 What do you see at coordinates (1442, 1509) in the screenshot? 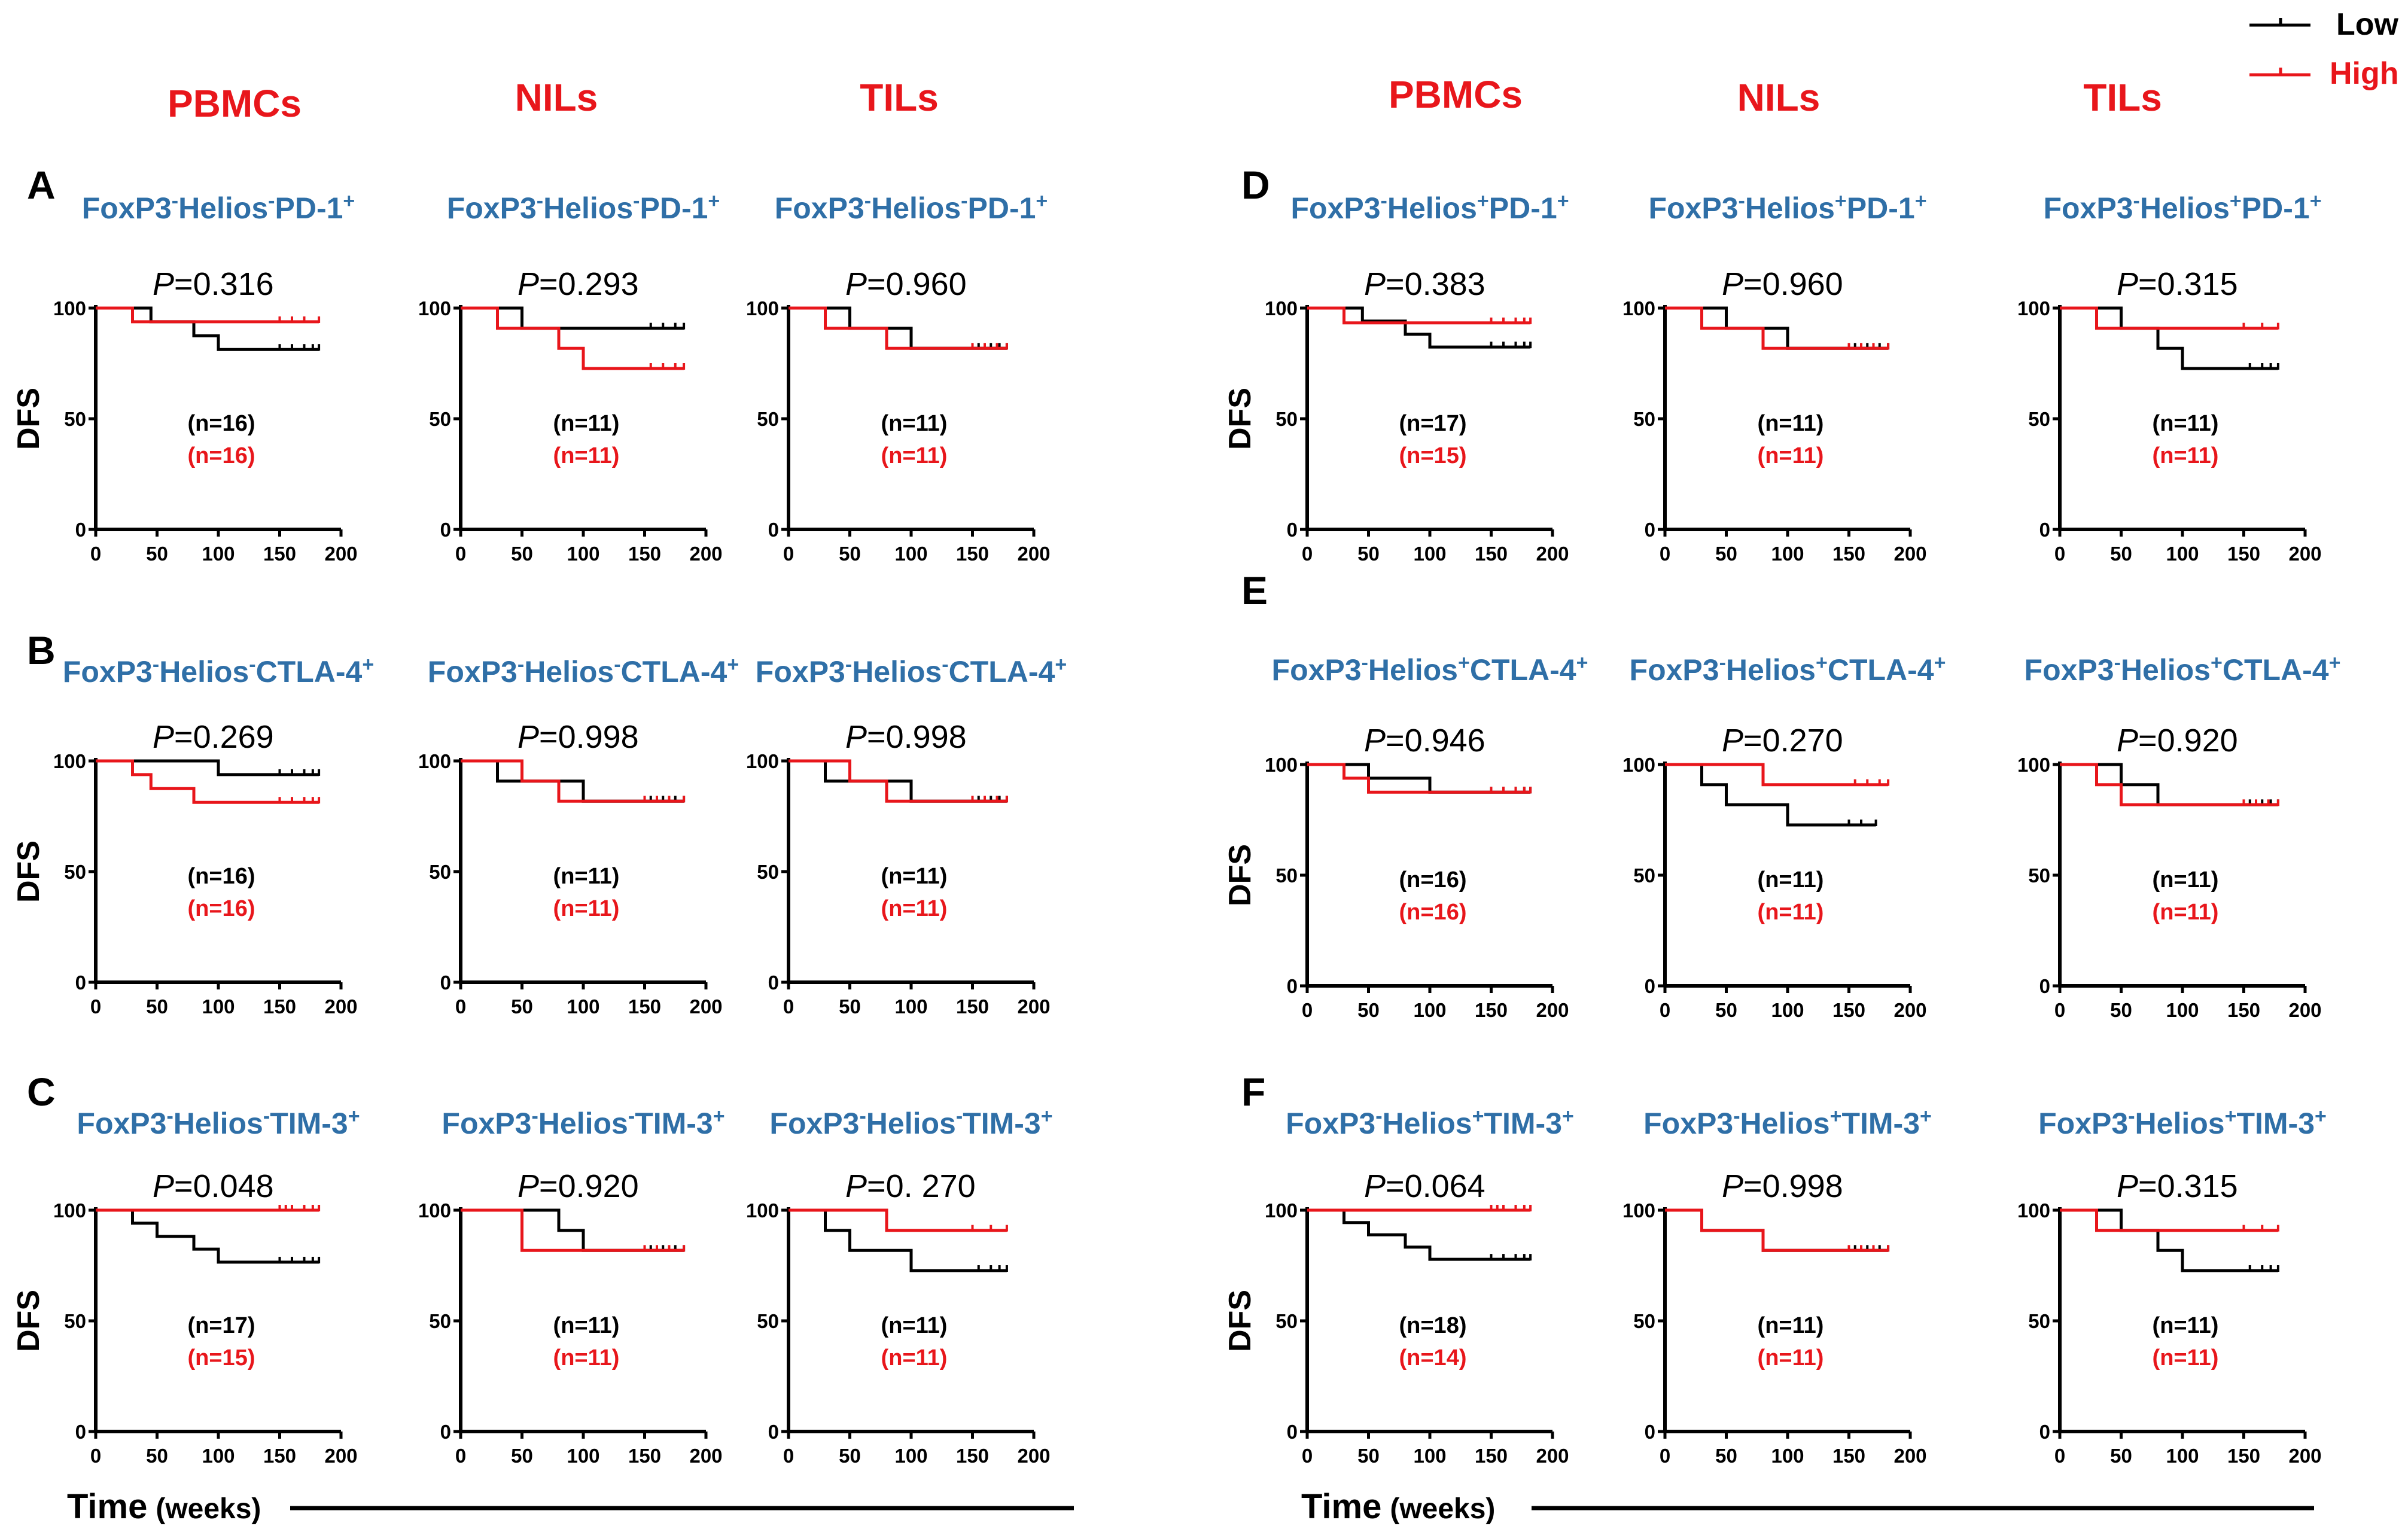
I see `time-label-right-units: (weeks)` at bounding box center [1442, 1509].